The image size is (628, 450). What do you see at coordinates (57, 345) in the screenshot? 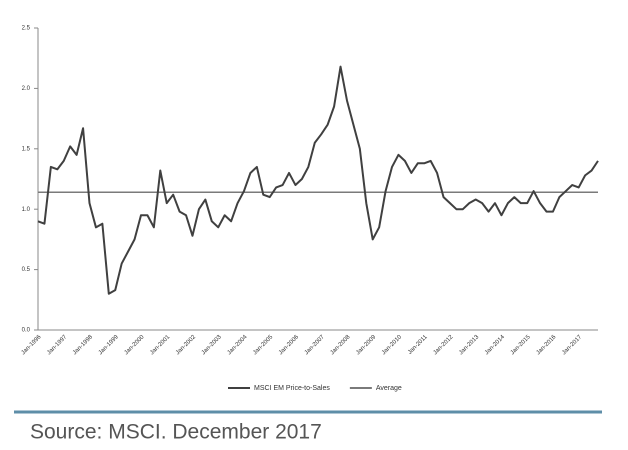
I see `x-tick-label: Jan-1997` at bounding box center [57, 345].